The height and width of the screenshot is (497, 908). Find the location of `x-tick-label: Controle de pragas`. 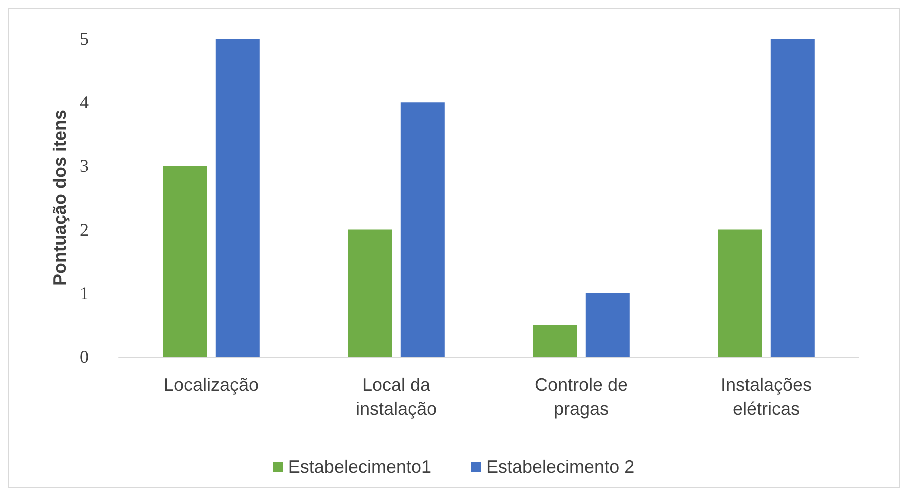

x-tick-label: Controle de pragas is located at coordinates (581, 397).